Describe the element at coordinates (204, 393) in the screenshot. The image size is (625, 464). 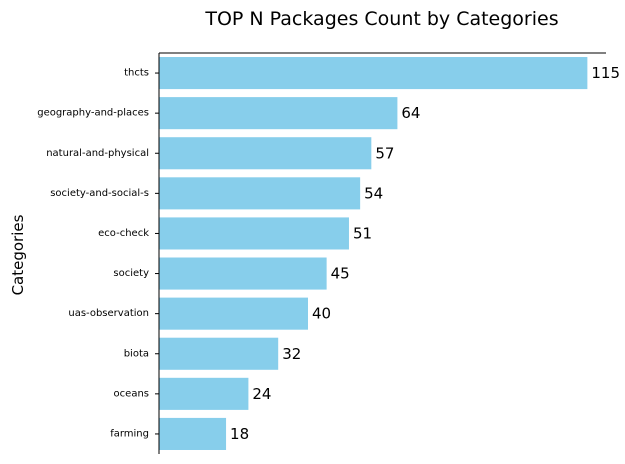
I see `bar-oceans` at that location.